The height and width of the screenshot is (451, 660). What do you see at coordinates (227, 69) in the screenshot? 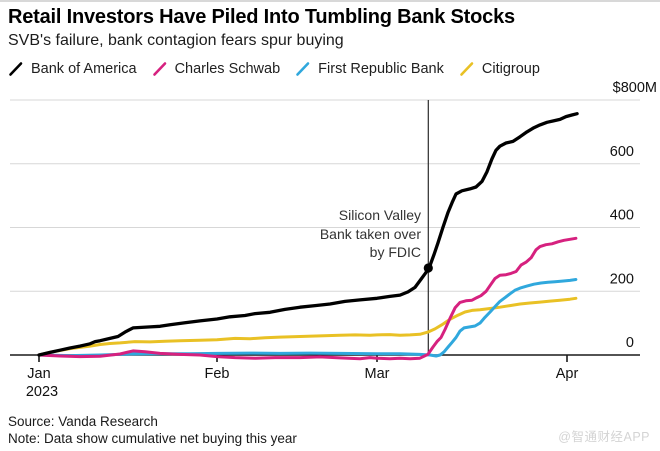
I see `legend-label: Charles Schwab` at bounding box center [227, 69].